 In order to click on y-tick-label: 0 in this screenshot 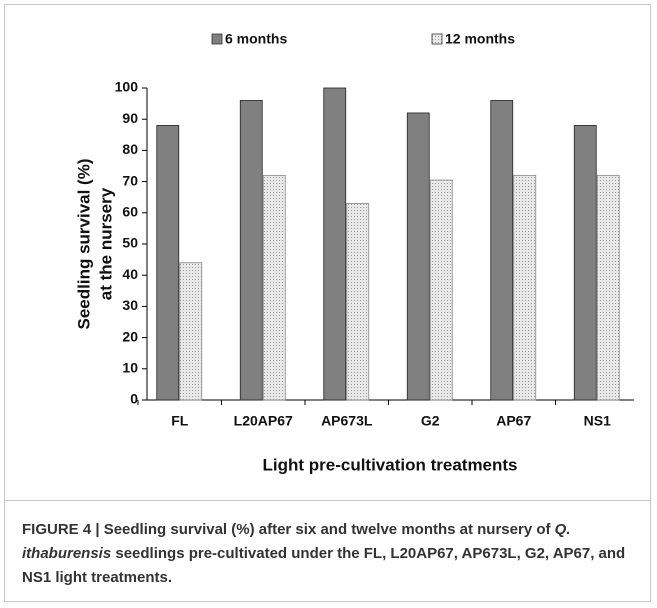, I will do `click(134, 399)`.